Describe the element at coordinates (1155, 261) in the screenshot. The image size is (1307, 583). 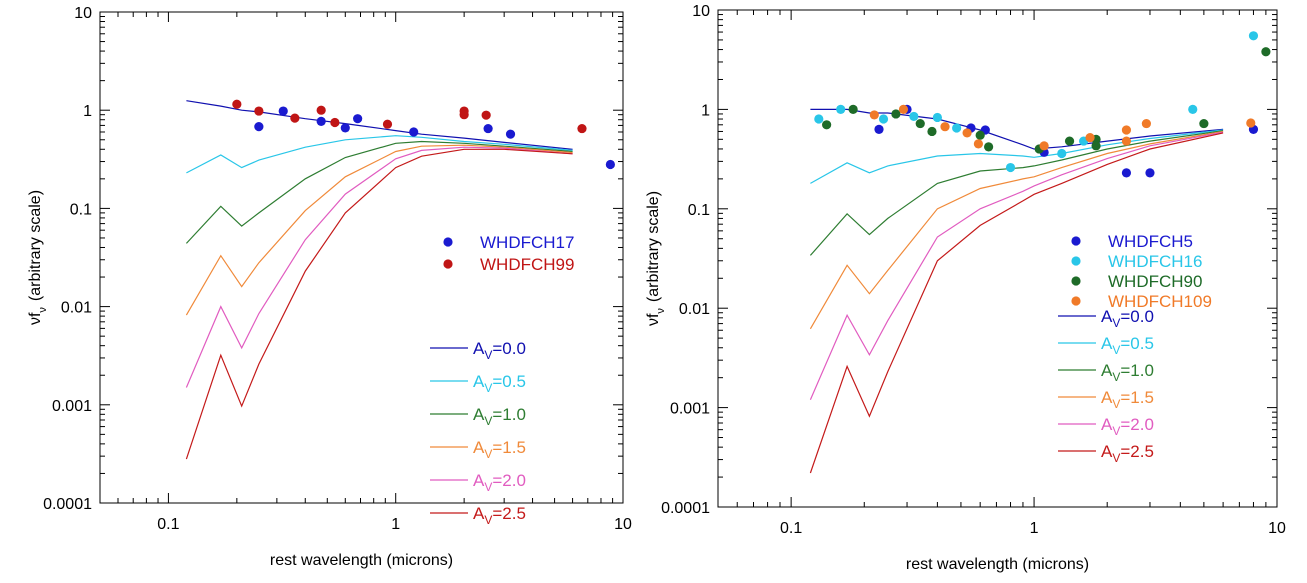
I see `legend-label: WHDFCH16` at that location.